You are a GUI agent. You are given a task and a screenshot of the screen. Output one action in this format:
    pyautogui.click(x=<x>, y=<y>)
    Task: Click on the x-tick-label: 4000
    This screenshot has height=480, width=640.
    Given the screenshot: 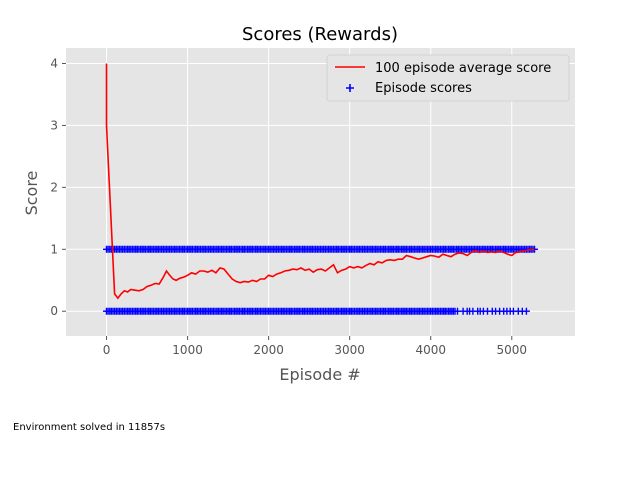 What is the action you would take?
    pyautogui.click(x=430, y=350)
    